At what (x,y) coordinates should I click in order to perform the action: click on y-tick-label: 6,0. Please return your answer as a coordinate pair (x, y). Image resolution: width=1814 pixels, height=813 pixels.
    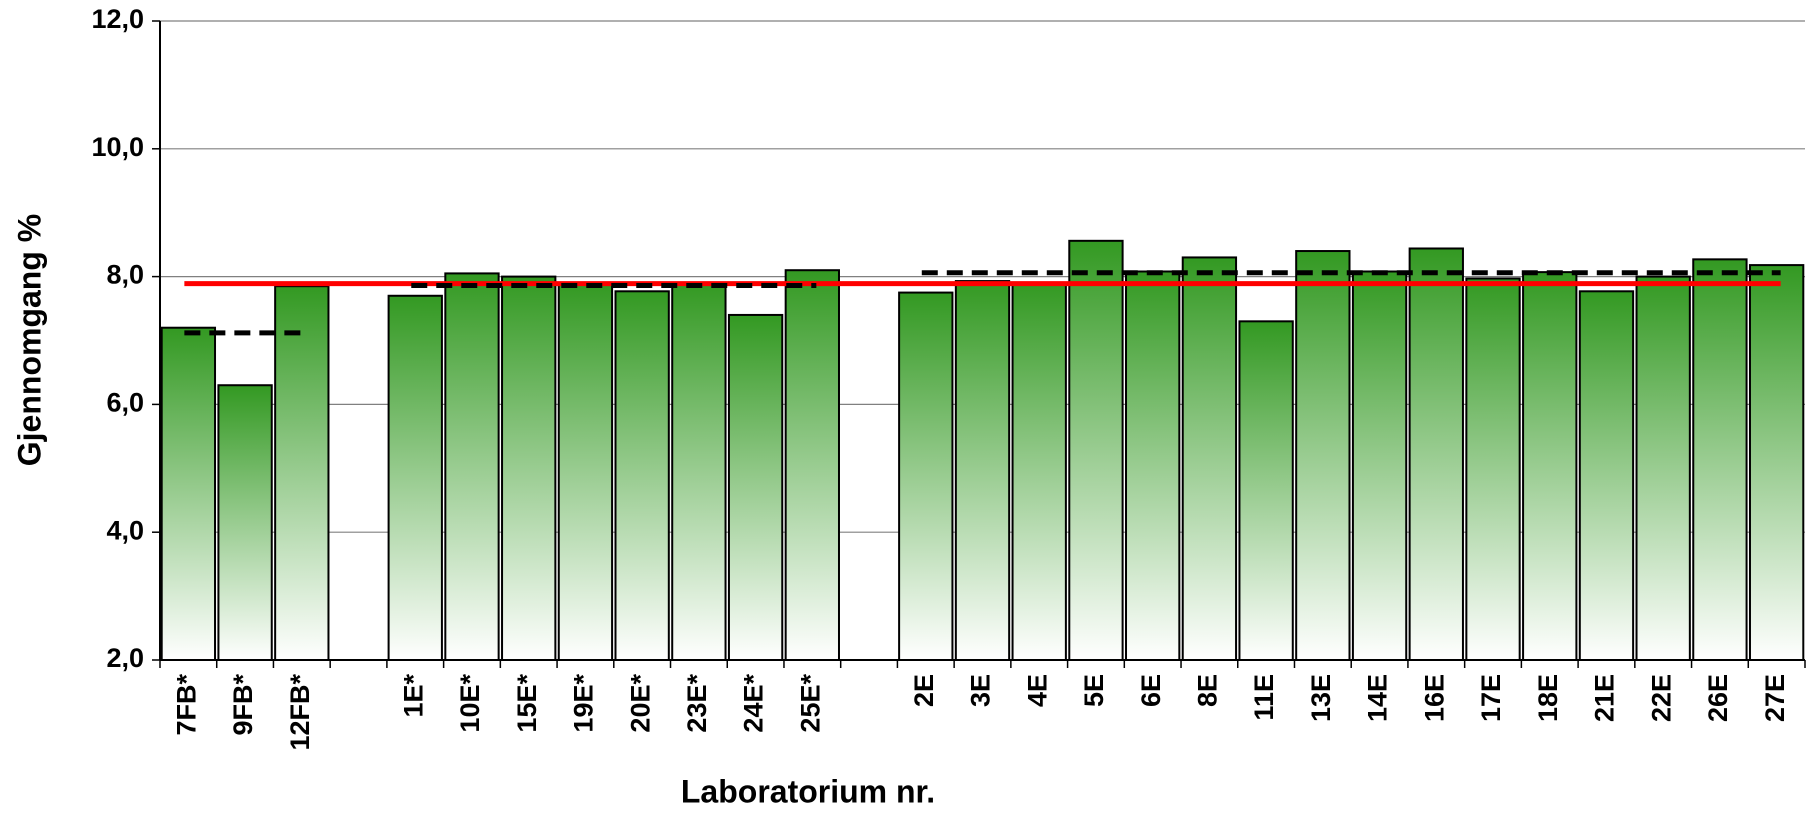
    Looking at the image, I should click on (125, 403).